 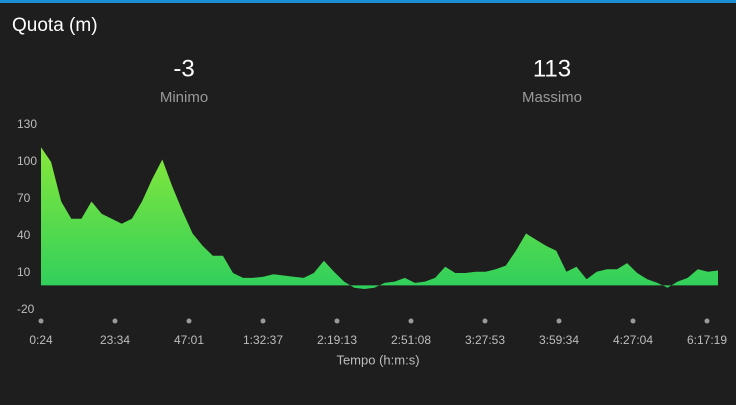 What do you see at coordinates (183, 68) in the screenshot?
I see `stat-value: -3` at bounding box center [183, 68].